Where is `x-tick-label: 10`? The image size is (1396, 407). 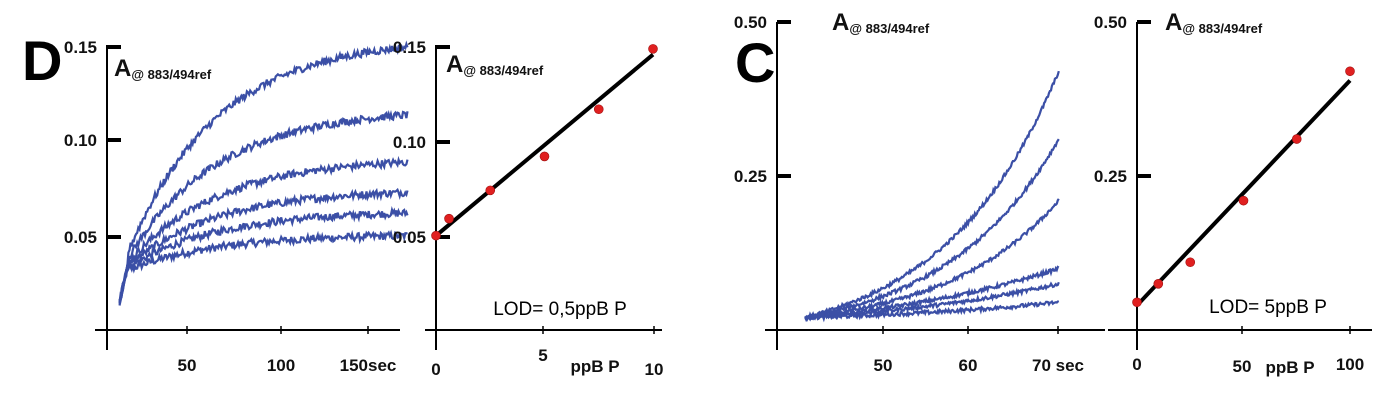
x-tick-label: 10 is located at coordinates (654, 369).